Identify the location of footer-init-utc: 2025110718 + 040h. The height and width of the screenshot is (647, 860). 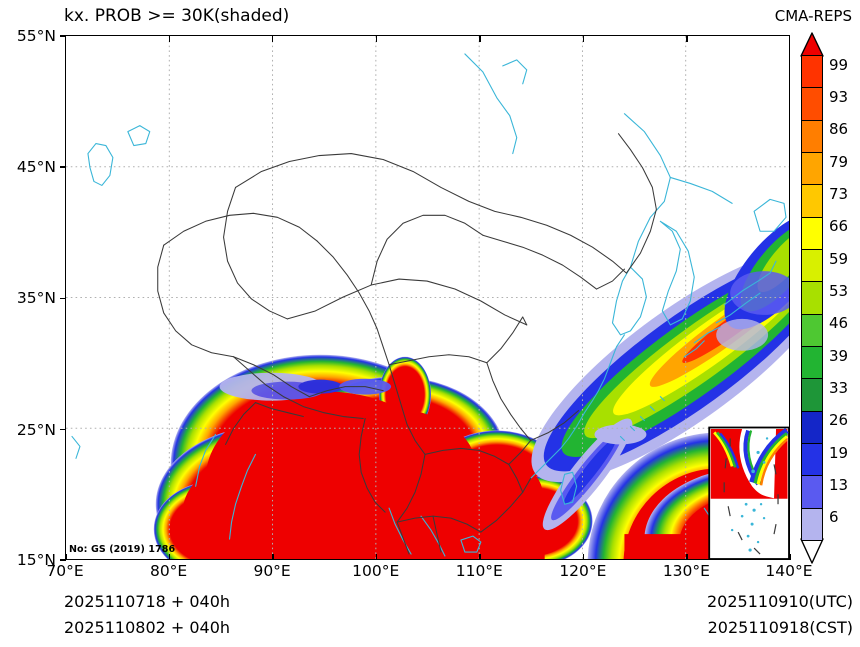
(147, 601).